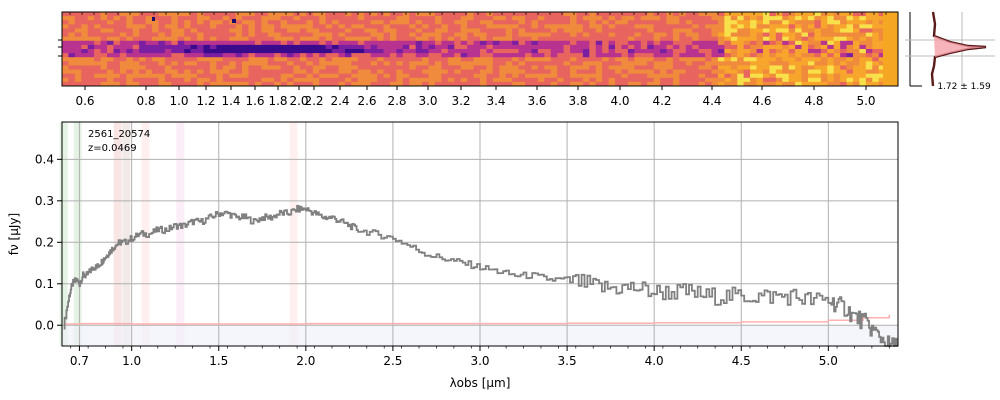 This screenshot has height=400, width=1000. Describe the element at coordinates (153, 19) in the screenshot. I see `spectrum-2d-hotpixel` at that location.